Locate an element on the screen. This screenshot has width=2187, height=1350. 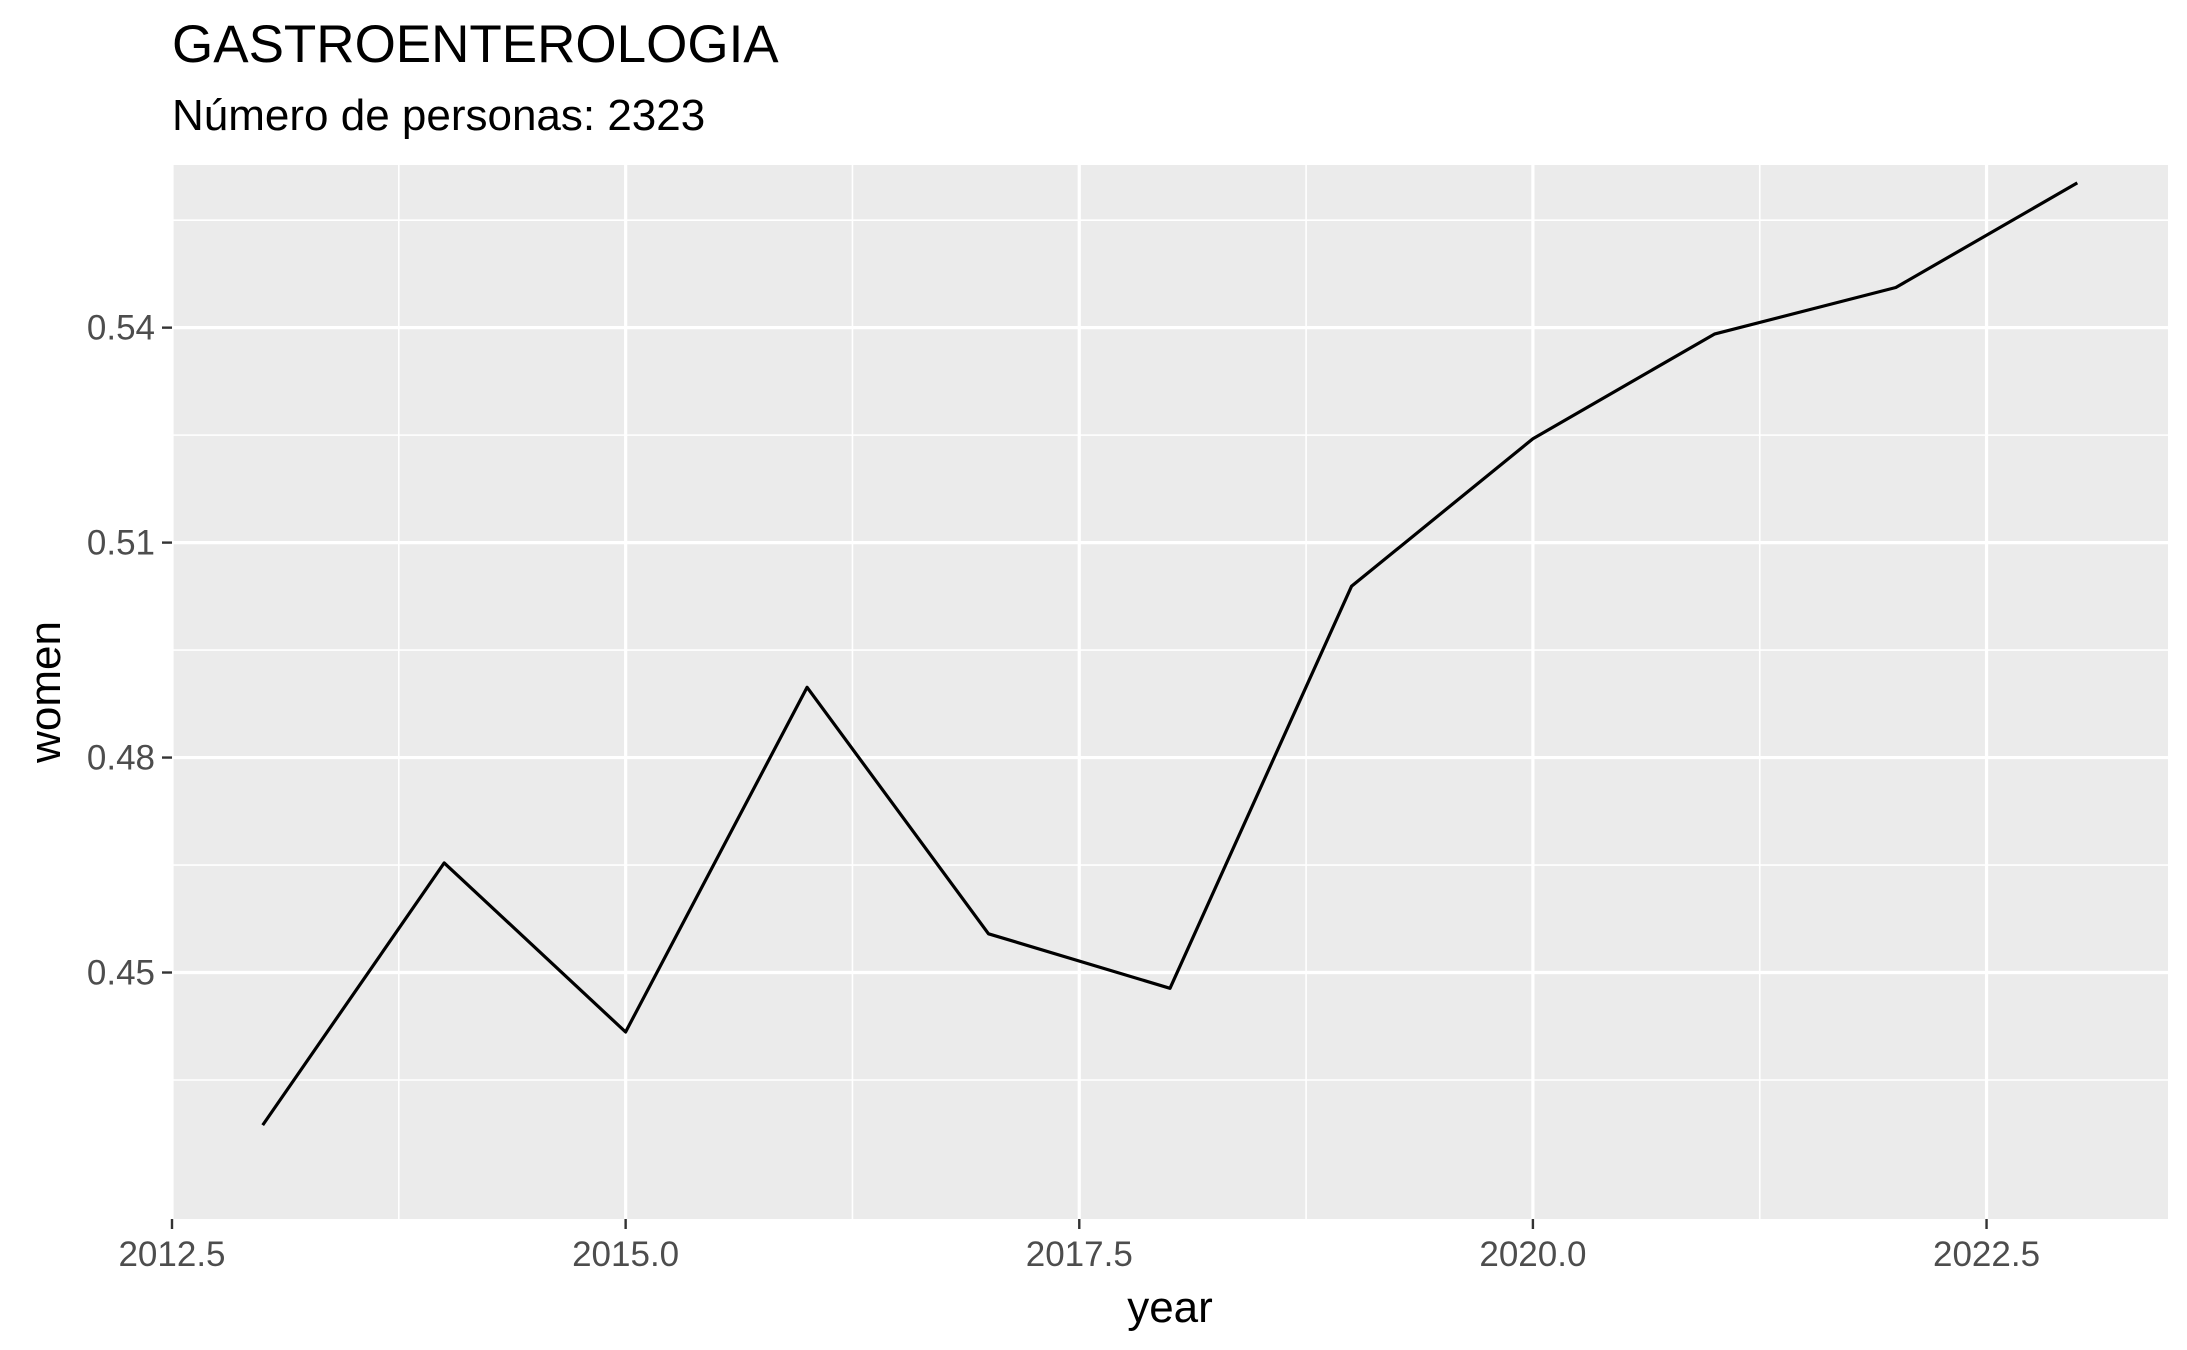
x-axis: 2012.5 2015.0 2017.5 2020.0 2022.5 is located at coordinates (1079, 1246).